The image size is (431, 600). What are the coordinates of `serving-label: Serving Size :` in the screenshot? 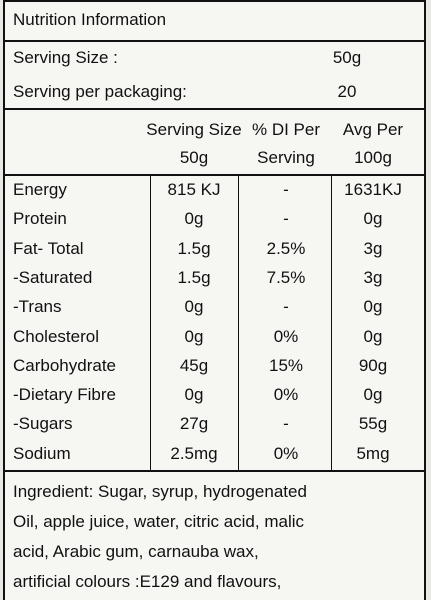 It's located at (65, 57).